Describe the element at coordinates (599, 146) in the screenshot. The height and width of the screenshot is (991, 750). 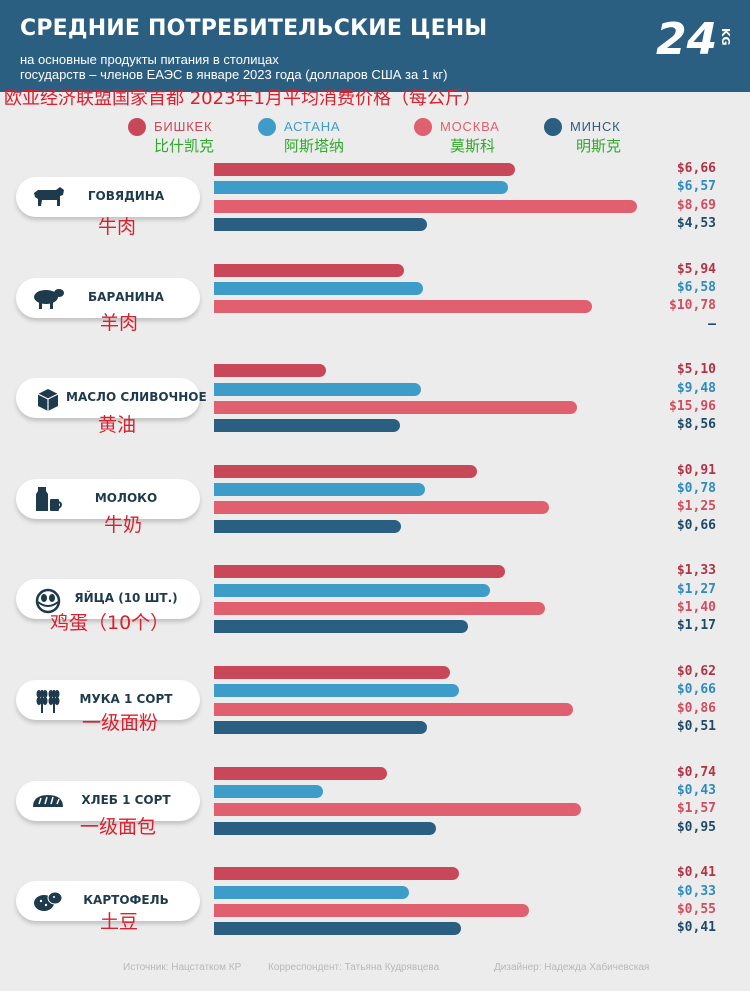
I see `legend-label-cn: 明斯克` at that location.